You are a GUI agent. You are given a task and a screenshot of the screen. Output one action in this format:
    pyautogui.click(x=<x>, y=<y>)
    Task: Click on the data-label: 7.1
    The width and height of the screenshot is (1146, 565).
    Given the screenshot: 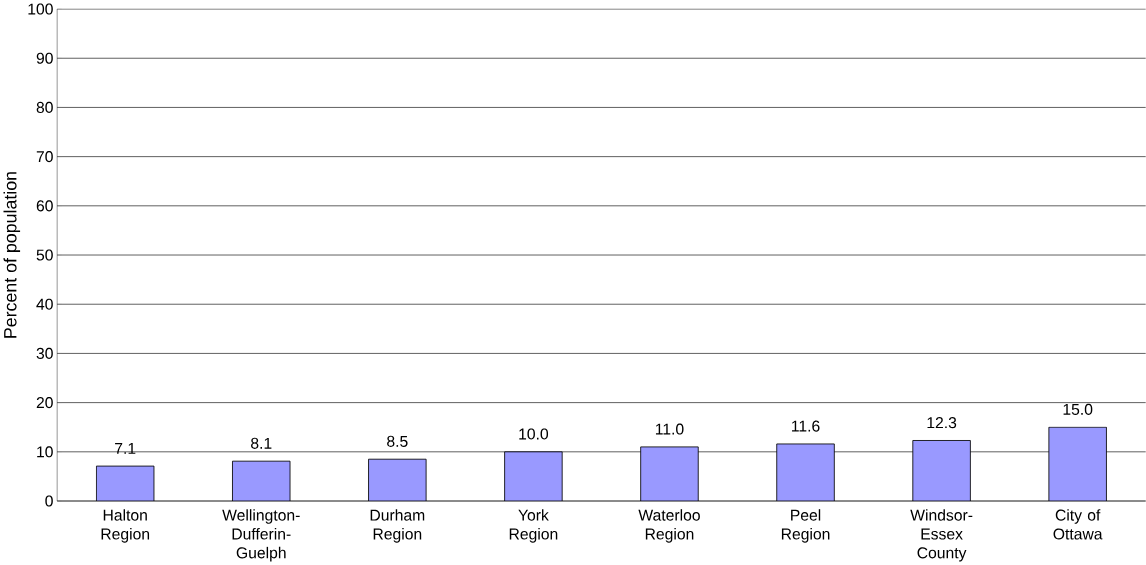 What is the action you would take?
    pyautogui.click(x=125, y=448)
    